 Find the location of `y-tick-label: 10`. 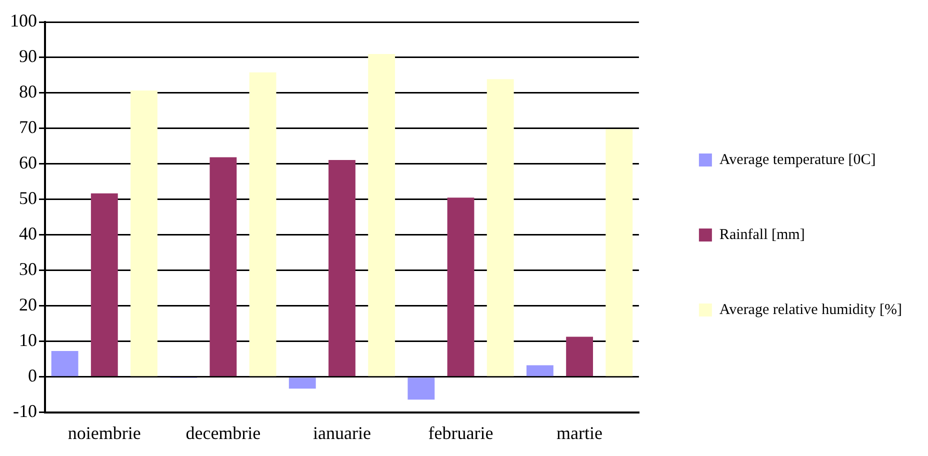

y-tick-label: 10 is located at coordinates (28, 340).